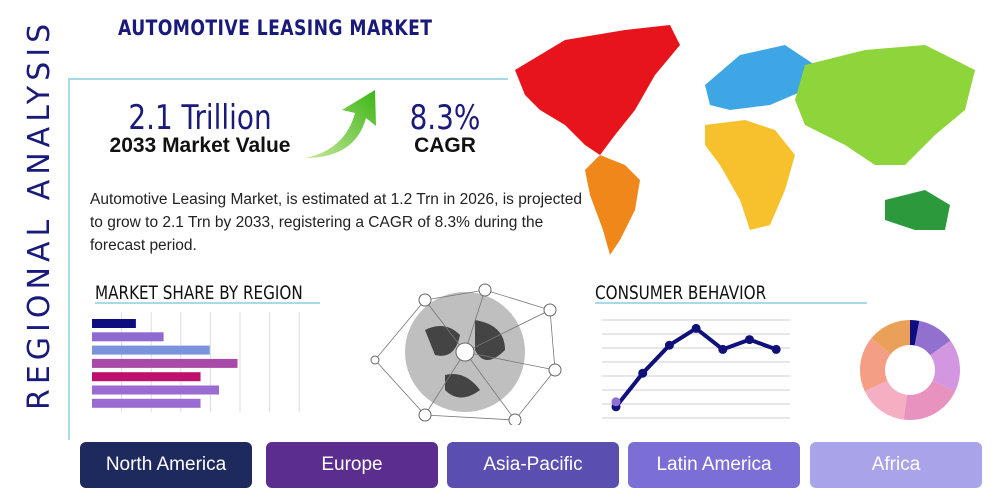  I want to click on market-share-bar-chart, so click(196, 362).